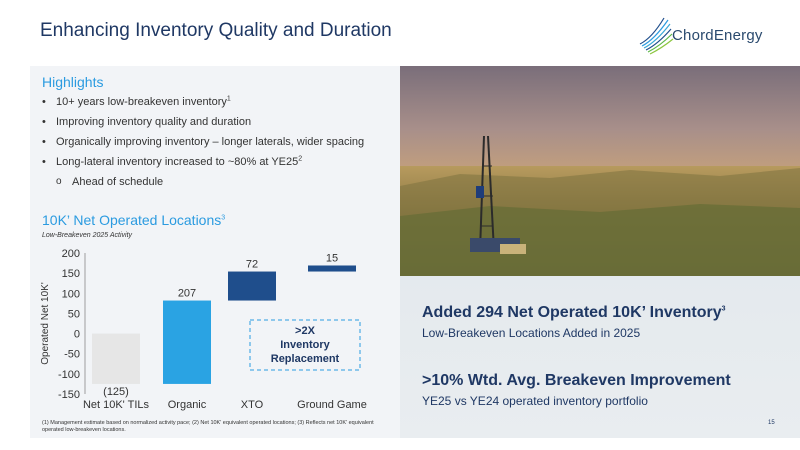 This screenshot has height=450, width=800. Describe the element at coordinates (116, 405) in the screenshot. I see `x-tick-label: Net 10K' TILs` at that location.